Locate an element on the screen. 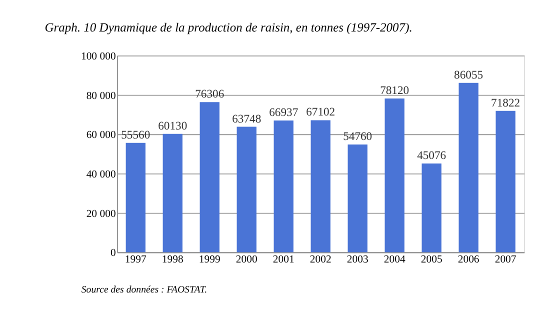  data-label: 63748 is located at coordinates (247, 119).